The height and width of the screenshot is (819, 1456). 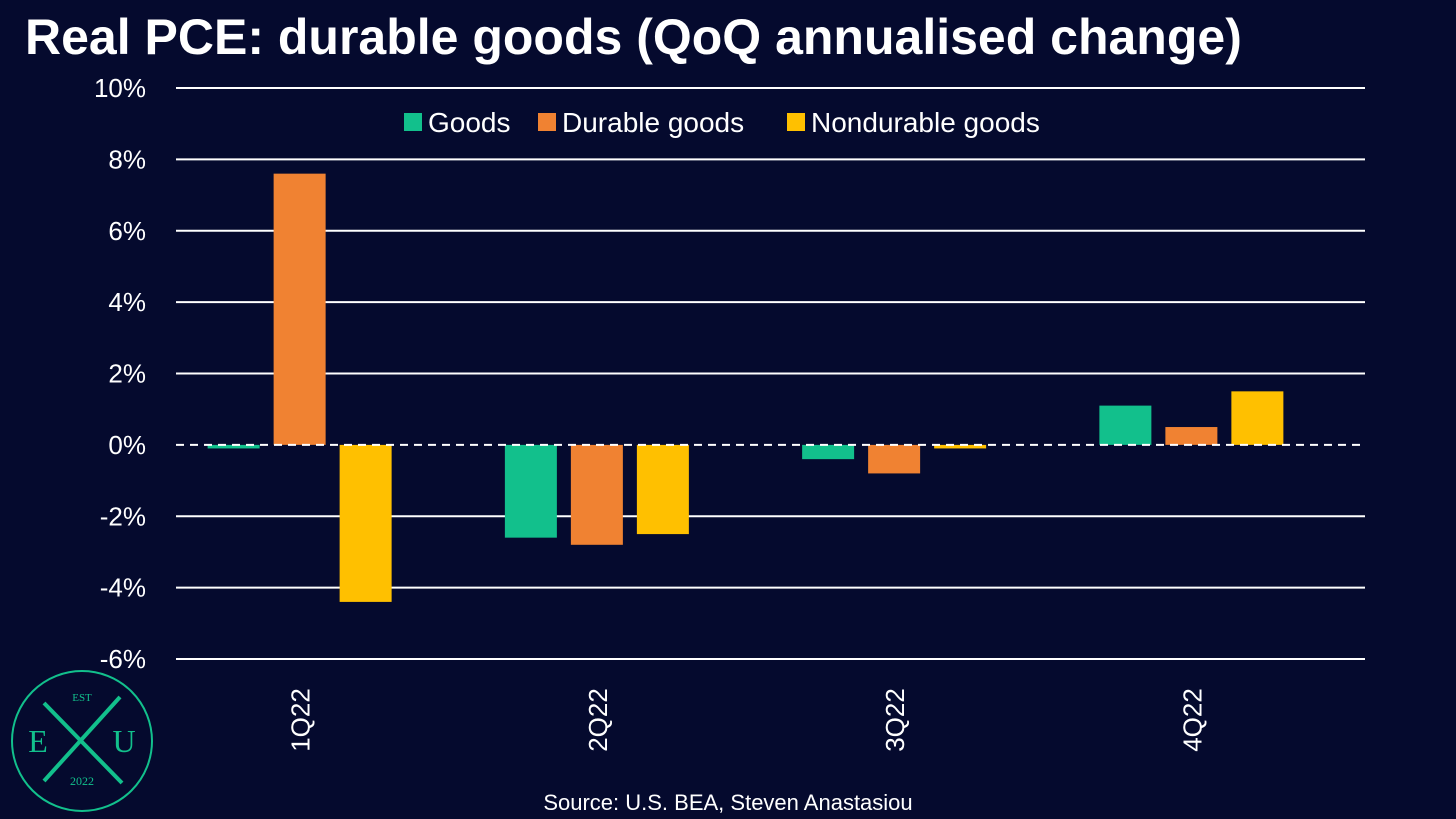 I want to click on x-category-label: 3Q22, so click(x=895, y=720).